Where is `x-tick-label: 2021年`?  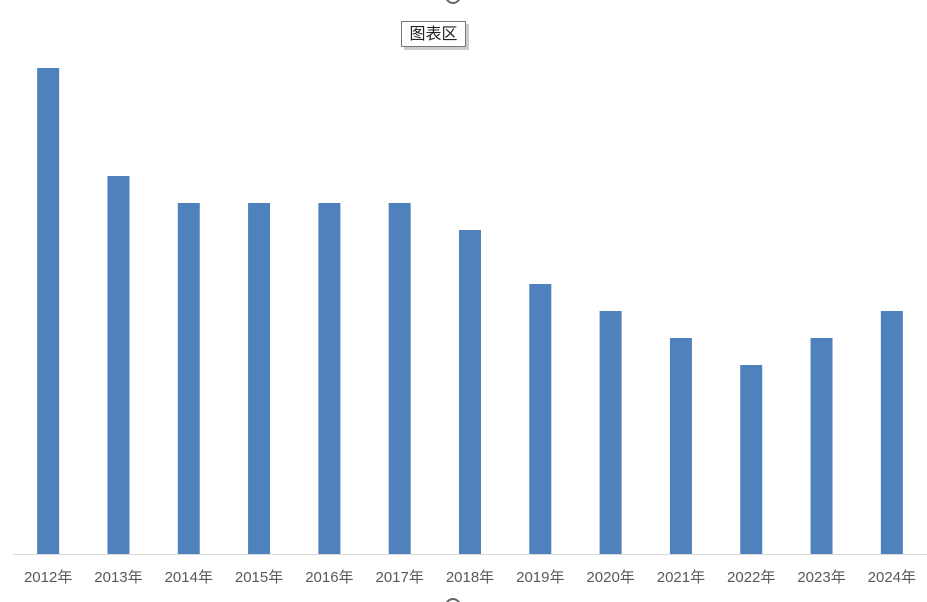
x-tick-label: 2021年 is located at coordinates (681, 577).